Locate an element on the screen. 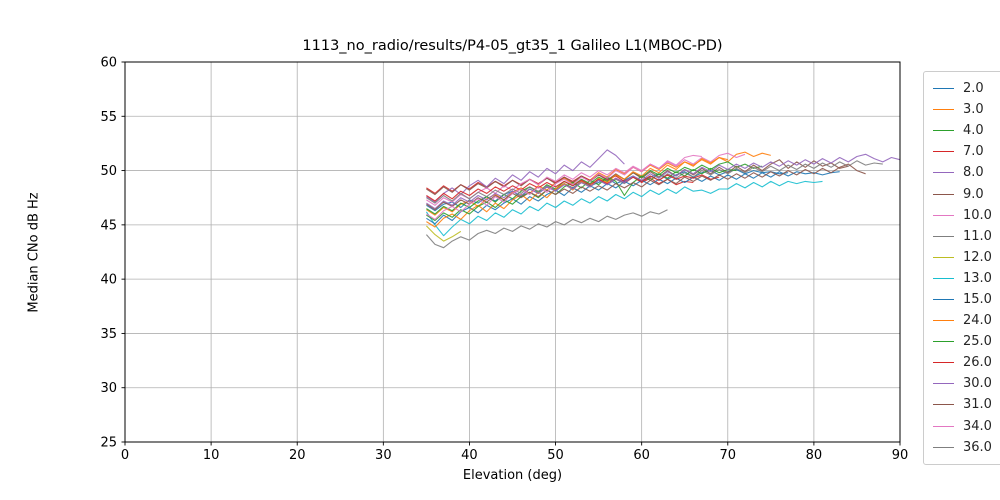 The image size is (1000, 500). legend-label: 15.0 is located at coordinates (977, 299).